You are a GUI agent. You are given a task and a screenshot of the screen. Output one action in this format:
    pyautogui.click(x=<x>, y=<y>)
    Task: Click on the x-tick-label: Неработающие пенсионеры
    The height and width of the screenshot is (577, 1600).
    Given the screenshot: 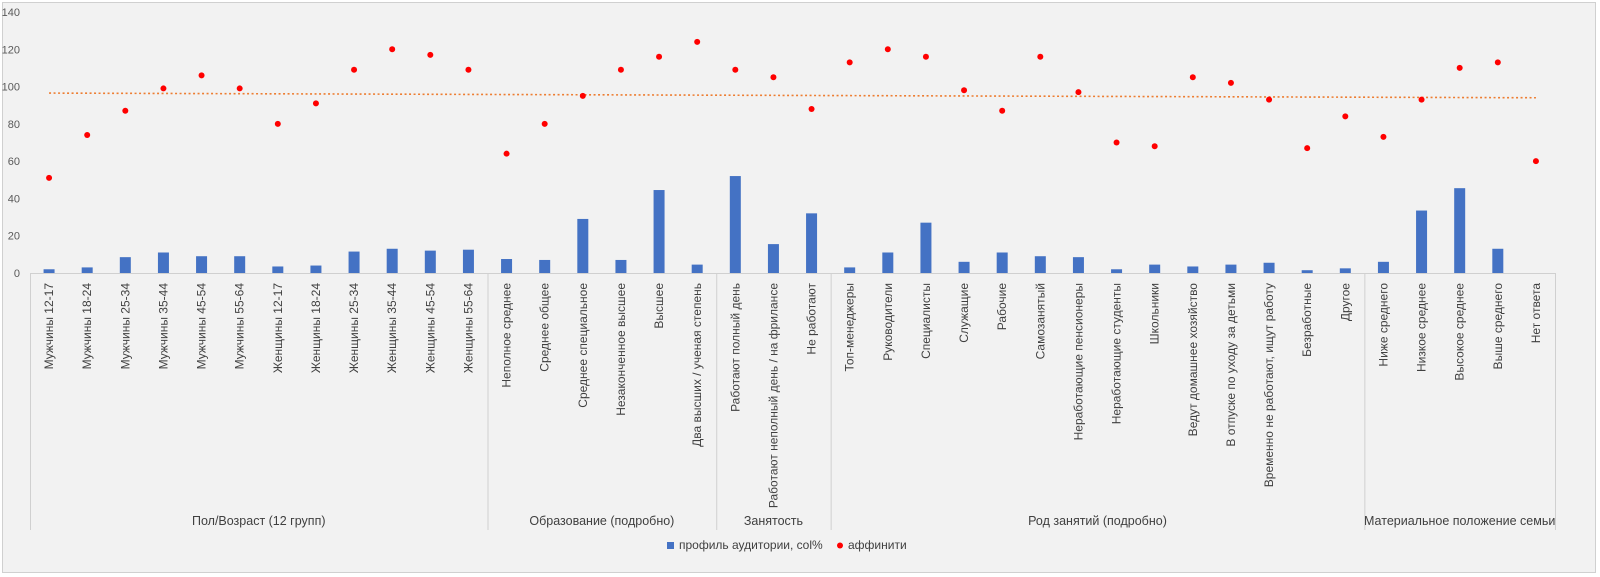 What is the action you would take?
    pyautogui.click(x=1078, y=361)
    